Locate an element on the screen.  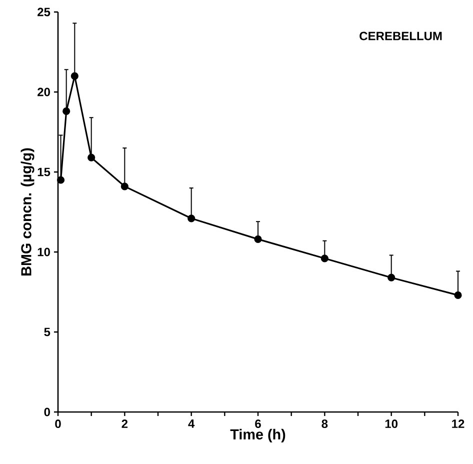
x-tick-label: 2 is located at coordinates (125, 424).